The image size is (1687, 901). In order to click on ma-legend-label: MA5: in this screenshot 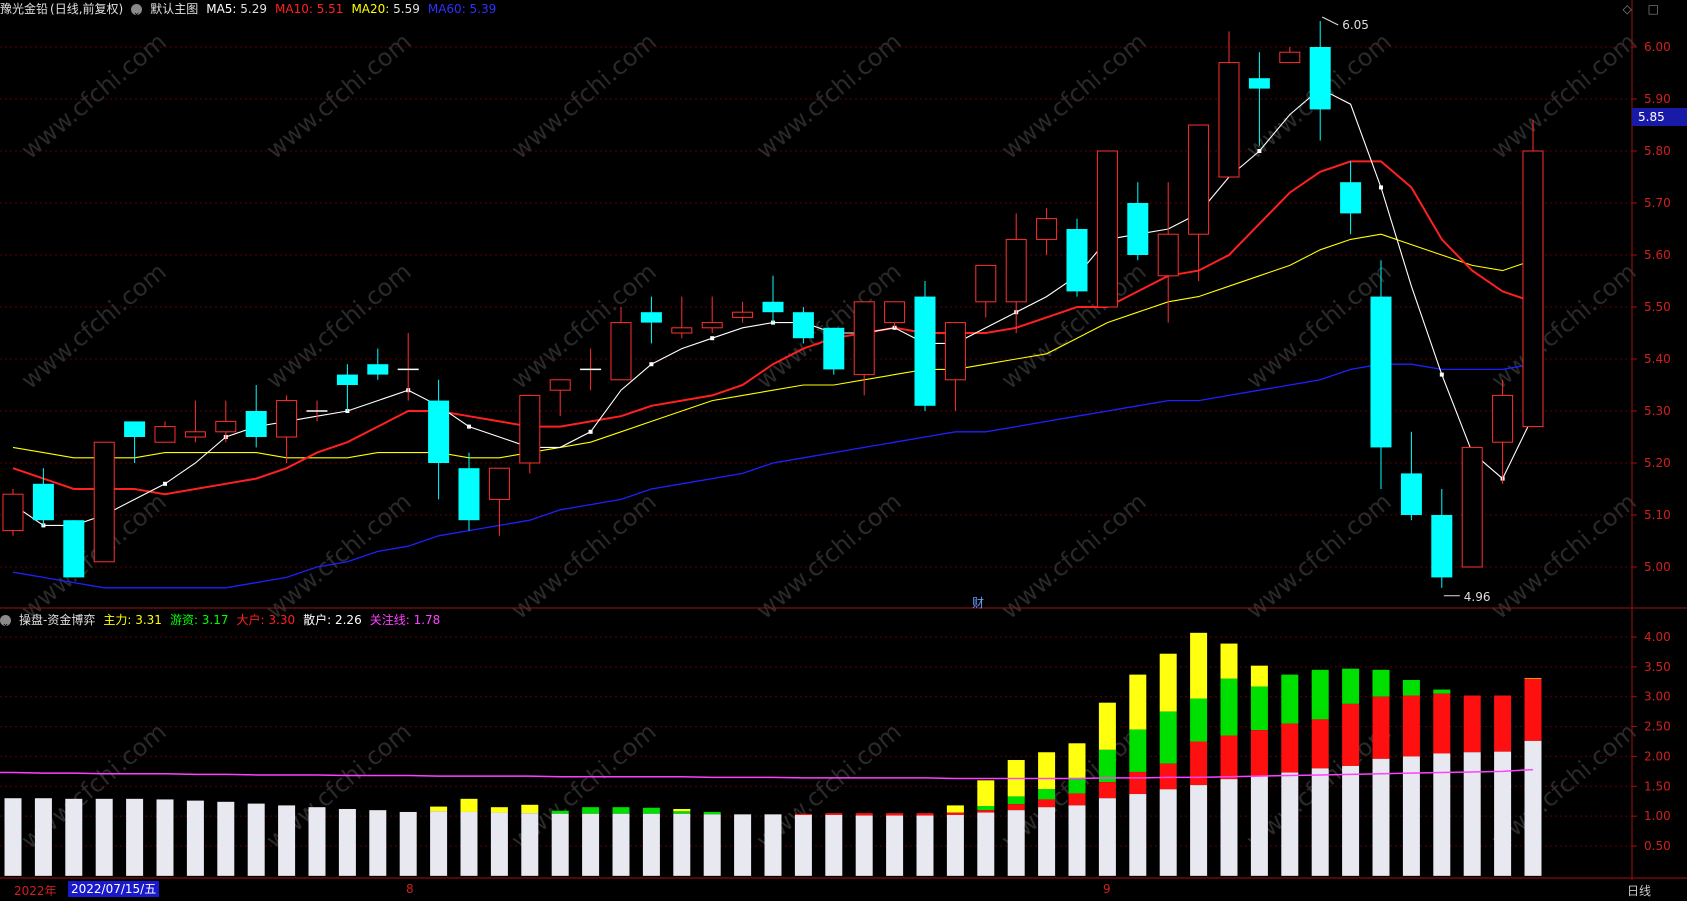, I will do `click(221, 9)`.